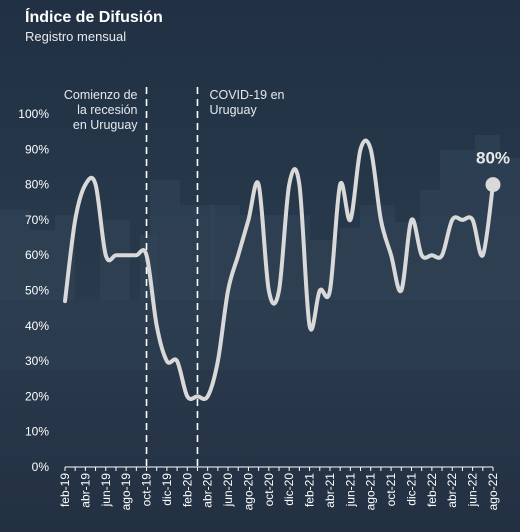 The height and width of the screenshot is (532, 520). What do you see at coordinates (208, 490) in the screenshot?
I see `x-tick-label: abr-20` at bounding box center [208, 490].